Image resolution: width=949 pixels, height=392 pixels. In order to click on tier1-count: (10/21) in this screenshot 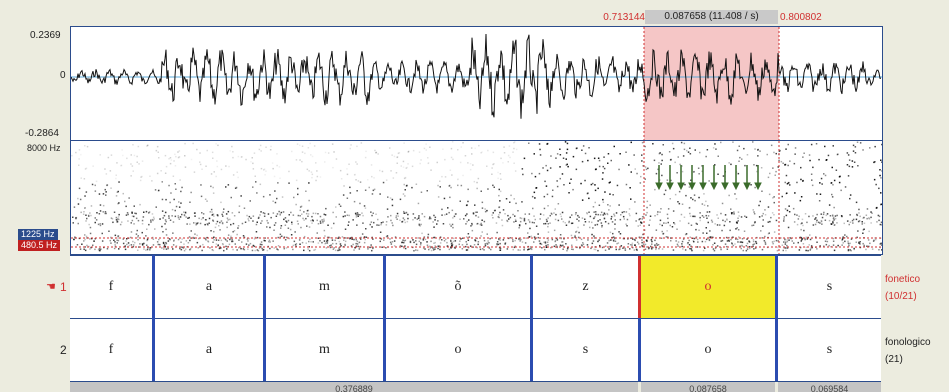, I will do `click(901, 296)`.